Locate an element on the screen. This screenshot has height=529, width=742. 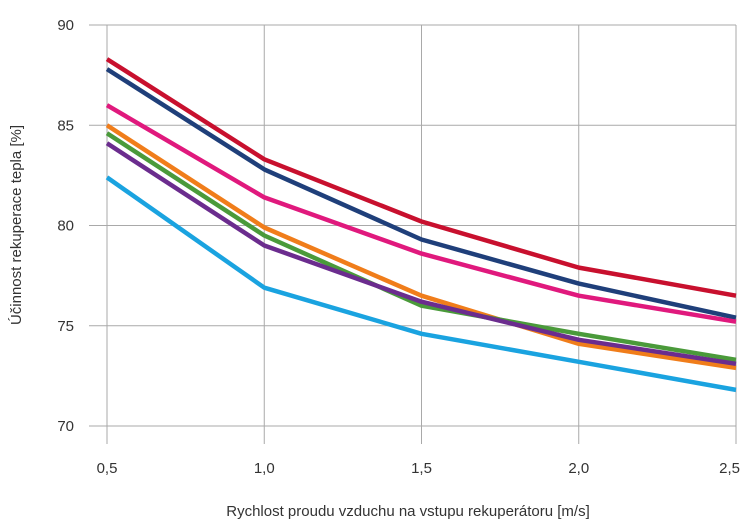
x-tick-label: 2,0 is located at coordinates (578, 468).